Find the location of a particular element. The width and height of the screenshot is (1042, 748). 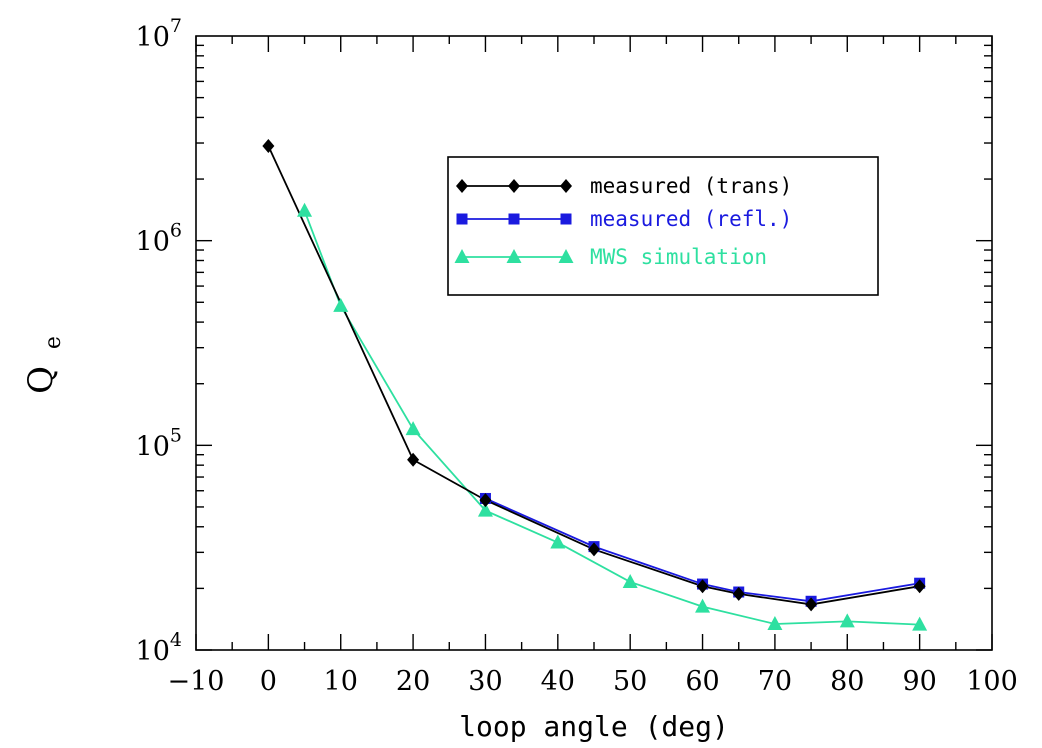

x-tick-label: 80 is located at coordinates (847, 681).